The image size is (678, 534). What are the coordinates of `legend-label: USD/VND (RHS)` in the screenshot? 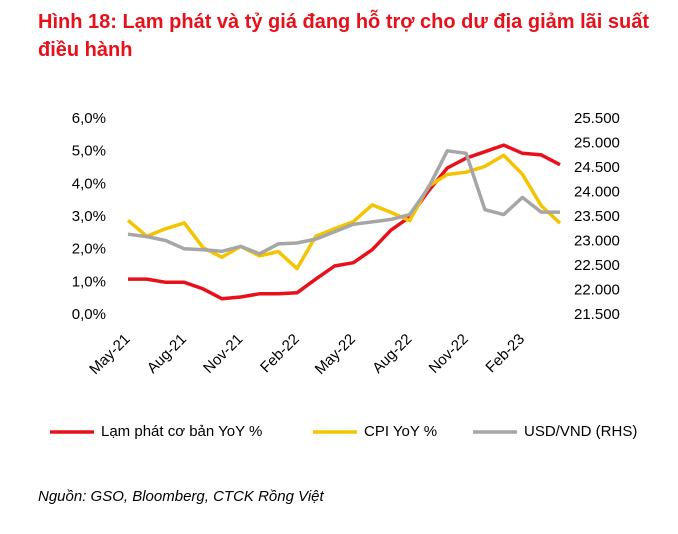 It's located at (580, 431).